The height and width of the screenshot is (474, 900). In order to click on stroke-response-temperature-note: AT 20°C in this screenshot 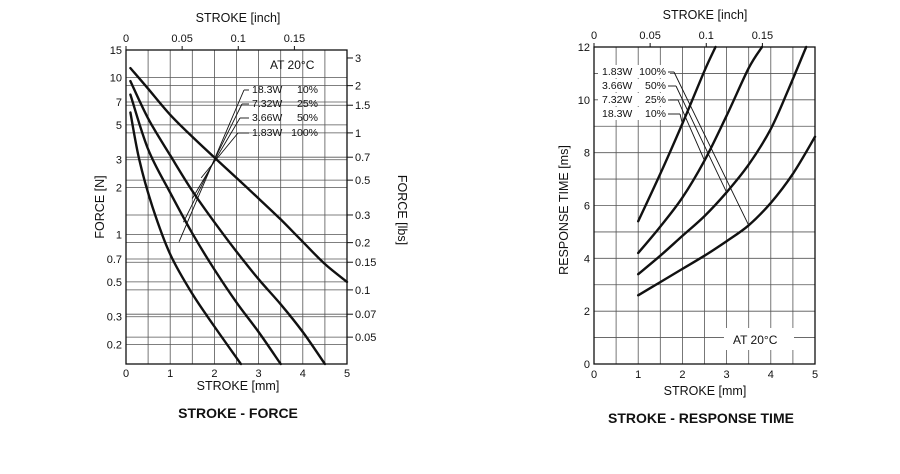, I will do `click(755, 340)`.